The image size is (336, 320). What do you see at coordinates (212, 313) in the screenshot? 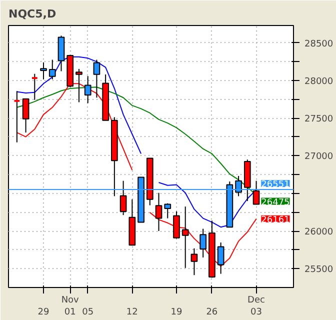
I see `x-tick-label: 26` at bounding box center [212, 313].